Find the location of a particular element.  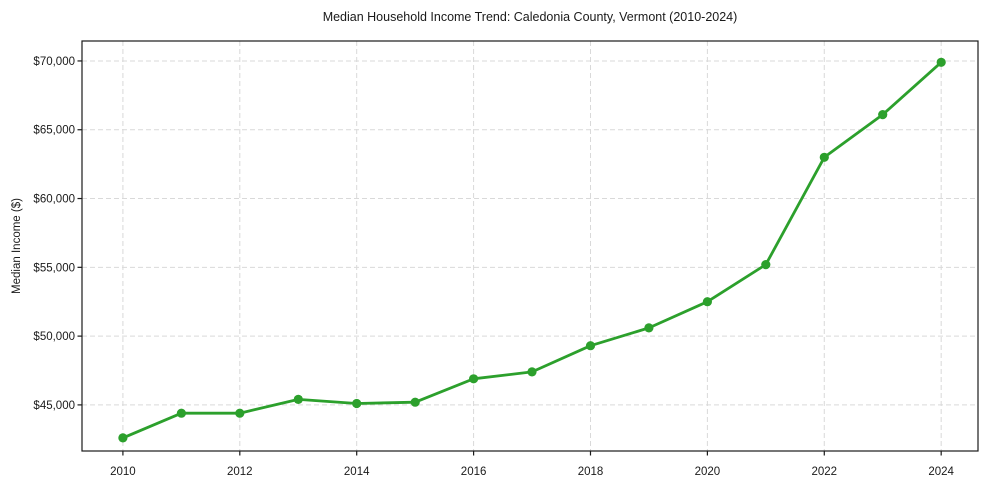

y-axis-title: Median Income ($) is located at coordinates (17, 246).